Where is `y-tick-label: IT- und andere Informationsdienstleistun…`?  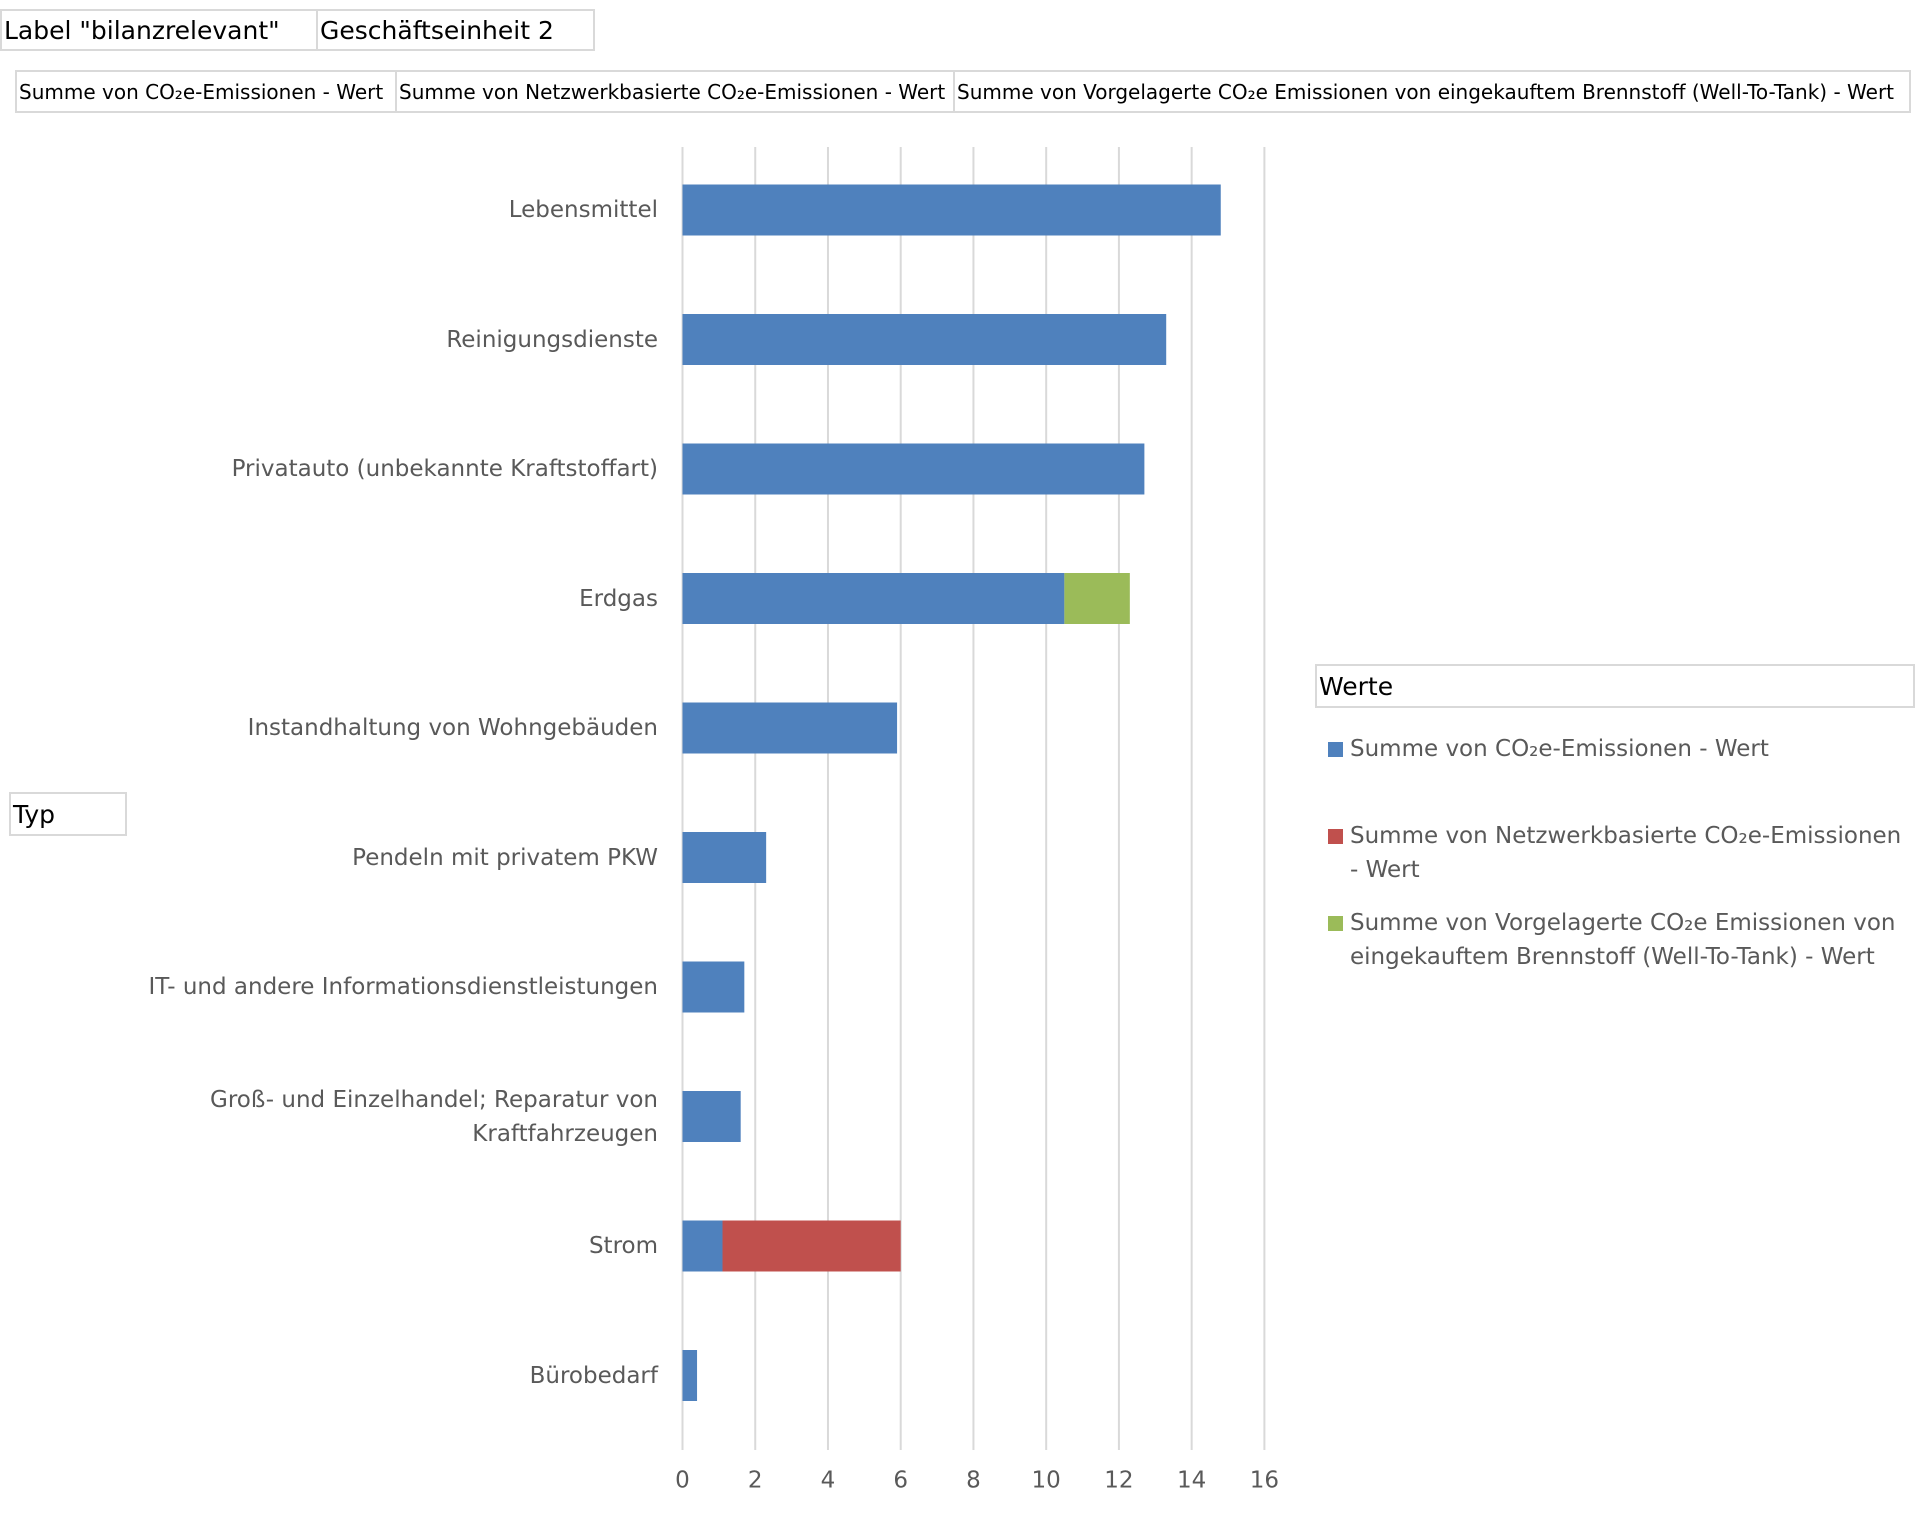 y-tick-label: IT- und andere Informationsdienstleistun… is located at coordinates (403, 987).